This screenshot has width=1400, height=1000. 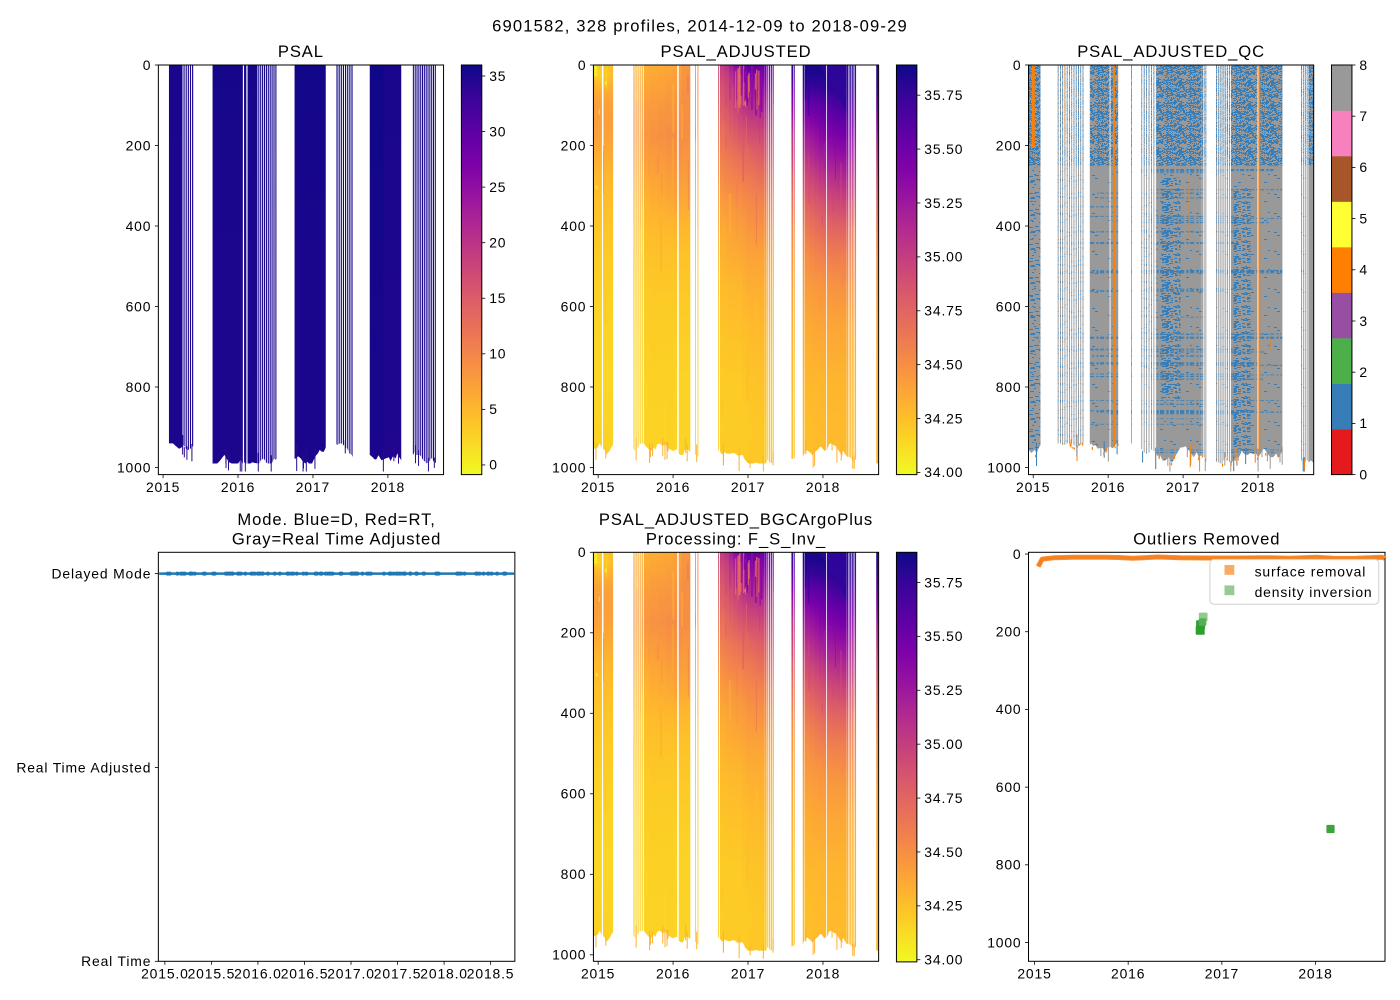 I want to click on svg-text: 15, so click(x=497, y=298).